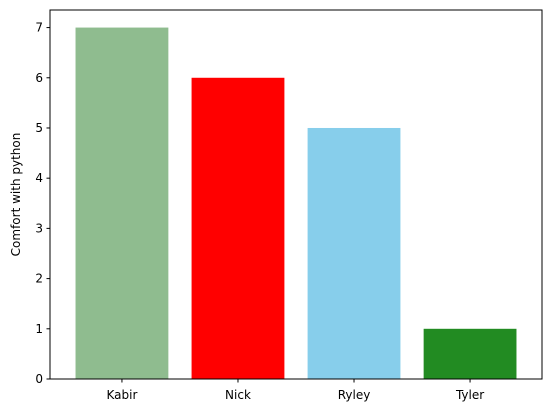 The image size is (554, 413). Describe the element at coordinates (354, 395) in the screenshot. I see `x-tick-label-ryley: Ryley` at that location.